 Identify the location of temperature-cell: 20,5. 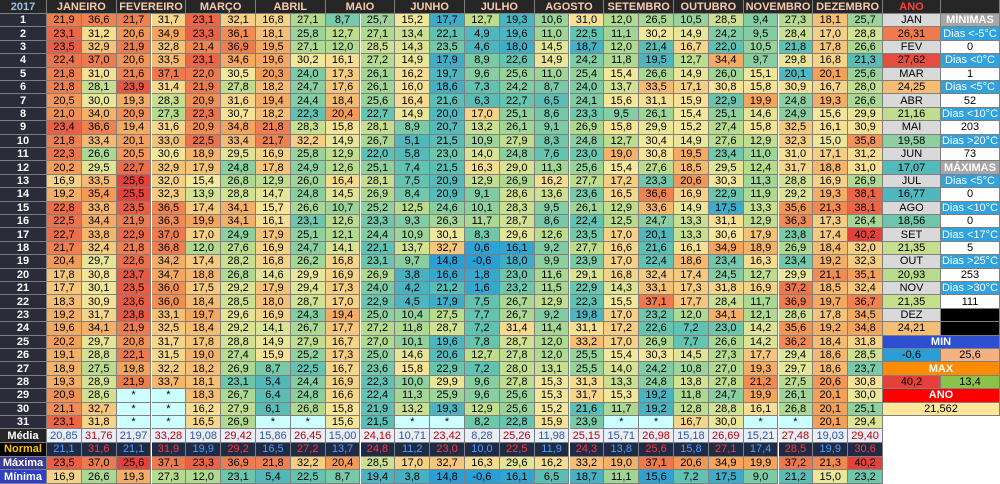
(134, 155).